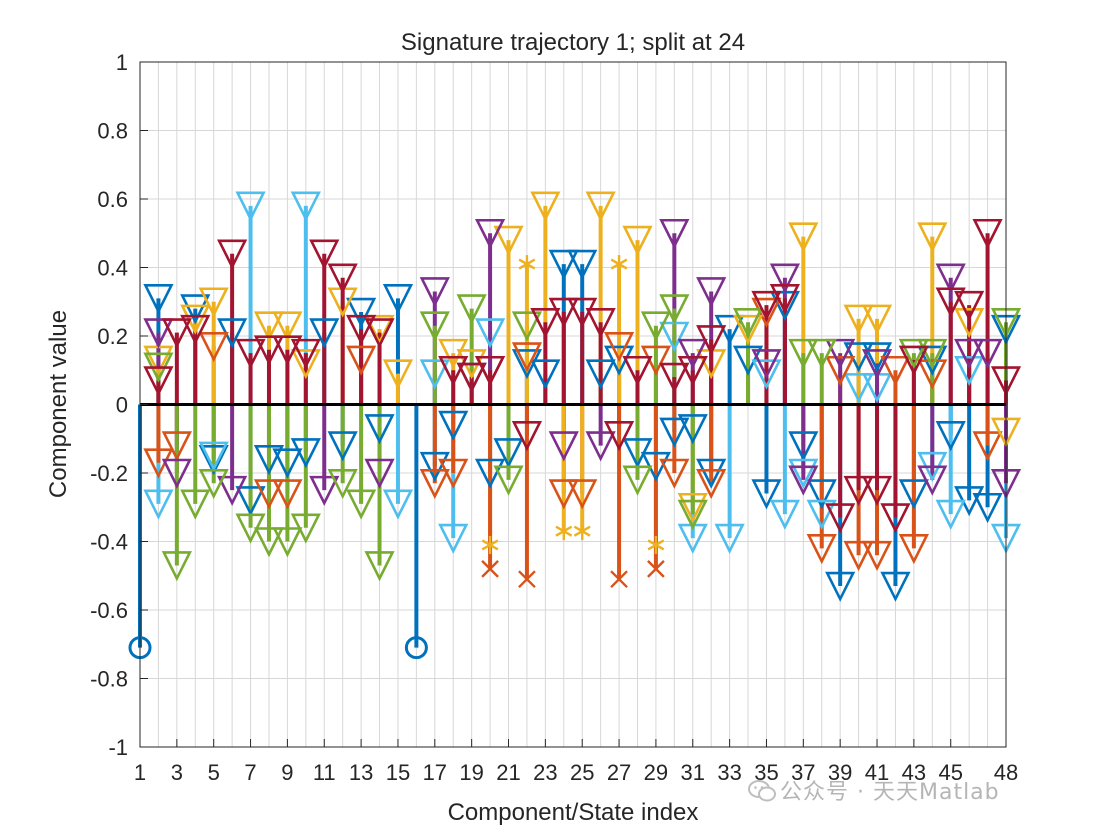  I want to click on watermark: 公众号 · 天天Matlab, so click(874, 790).